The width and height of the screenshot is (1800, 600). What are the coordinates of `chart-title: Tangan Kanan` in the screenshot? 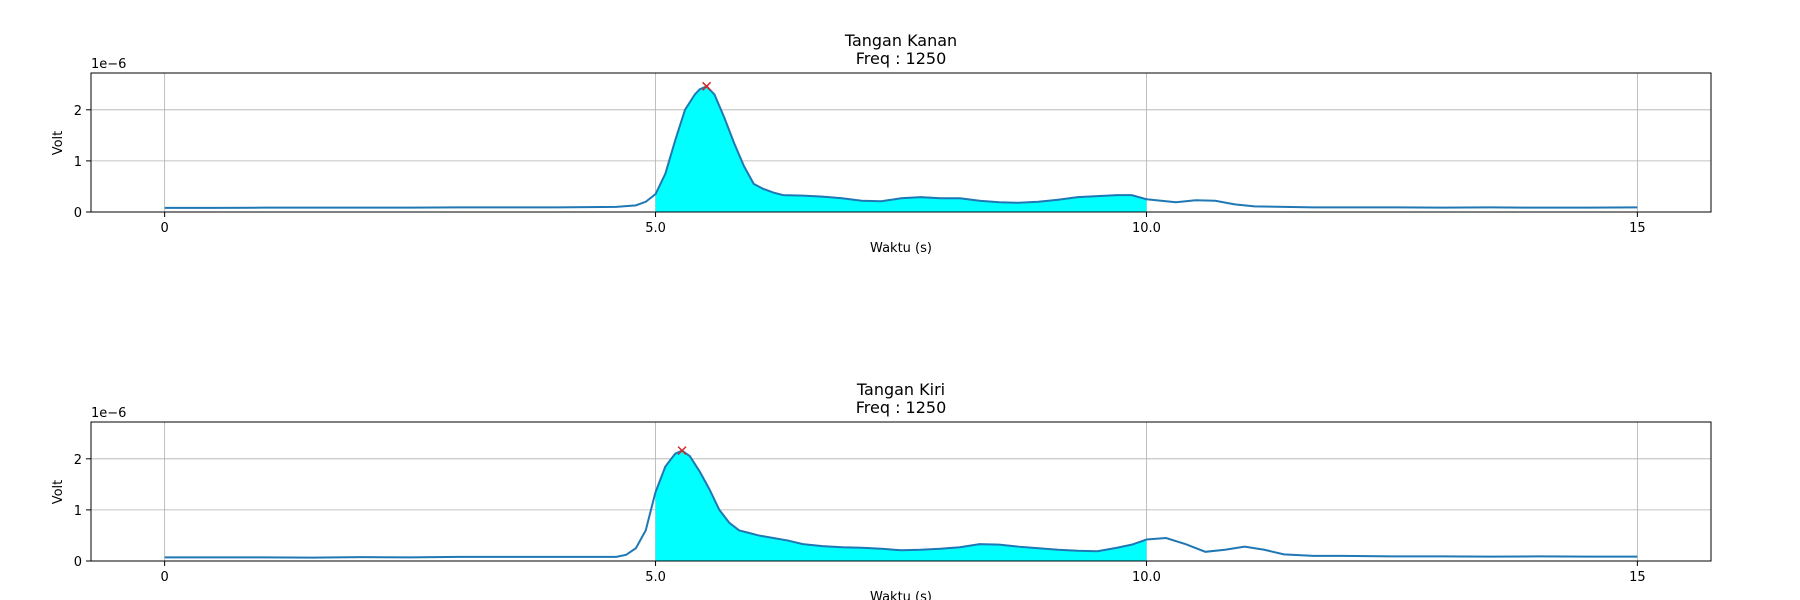 It's located at (900, 40).